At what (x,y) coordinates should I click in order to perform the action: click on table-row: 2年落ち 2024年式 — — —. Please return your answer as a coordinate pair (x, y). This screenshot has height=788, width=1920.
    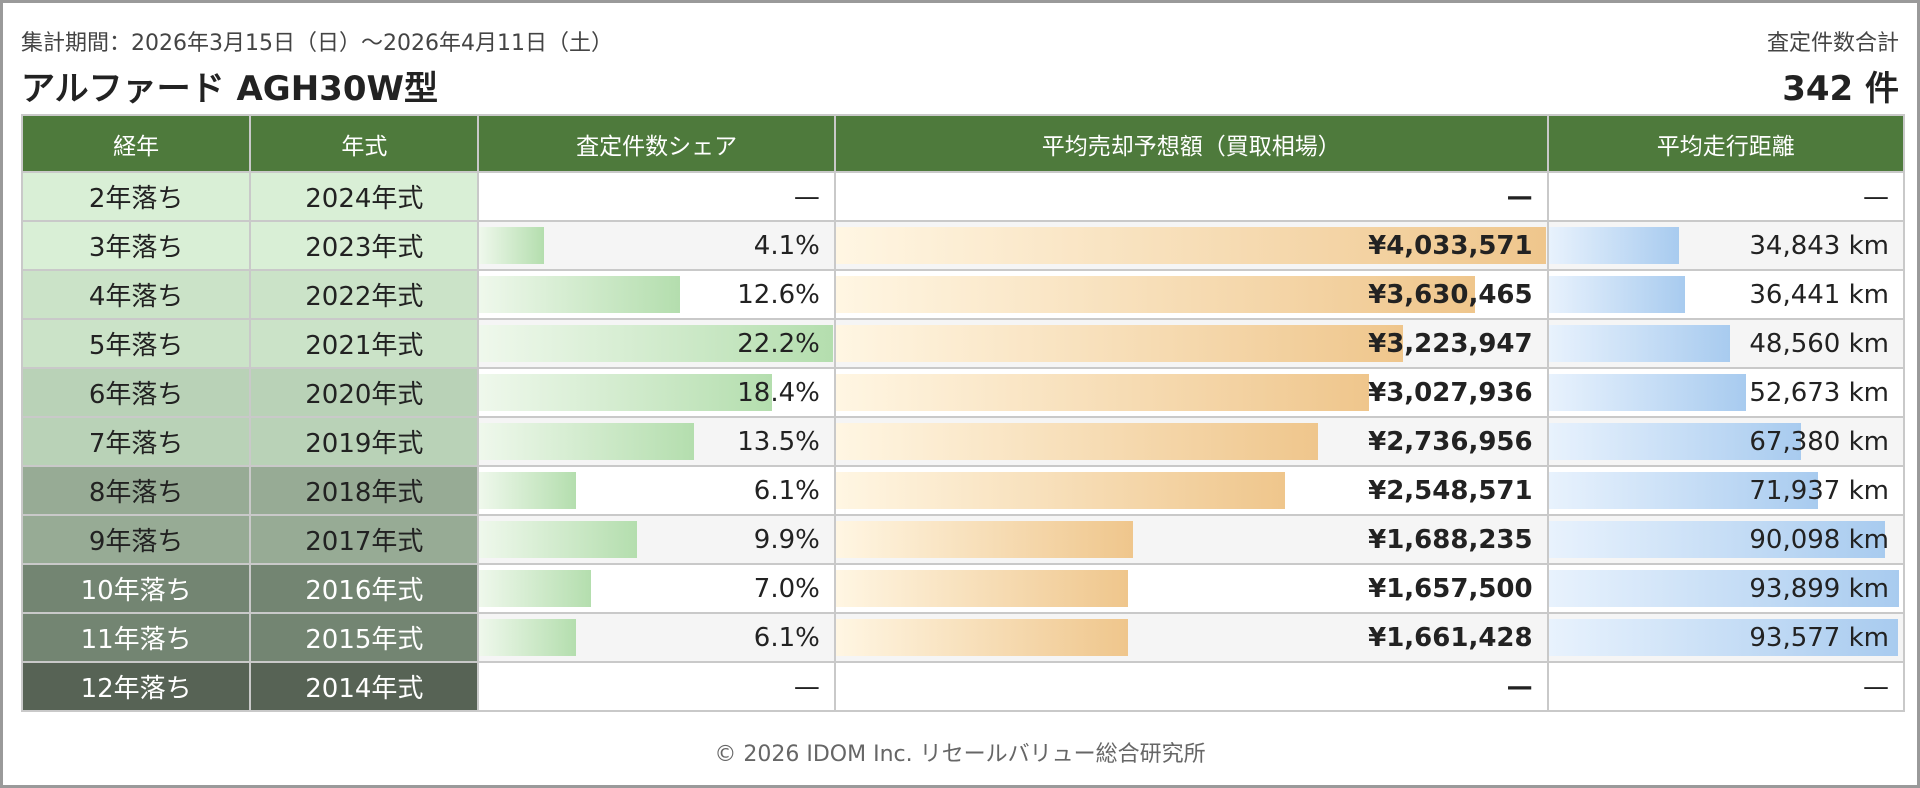
    Looking at the image, I should click on (963, 196).